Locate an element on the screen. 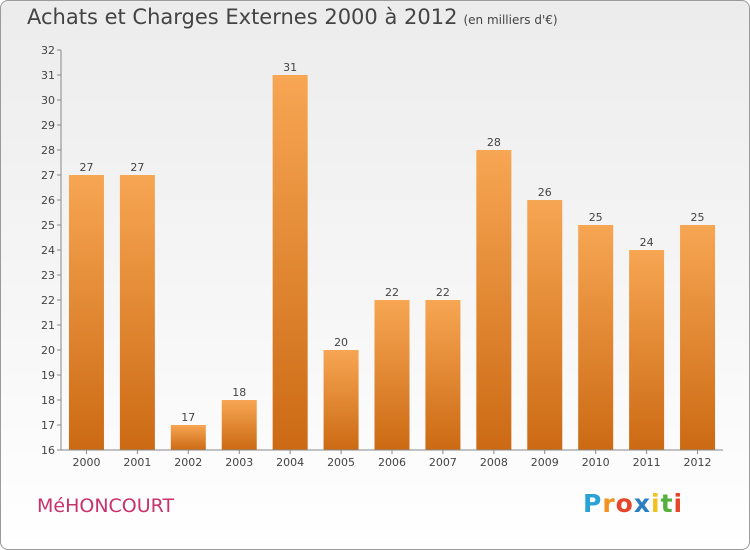 Image resolution: width=750 pixels, height=550 pixels. bar-value-label: 18 is located at coordinates (239, 392).